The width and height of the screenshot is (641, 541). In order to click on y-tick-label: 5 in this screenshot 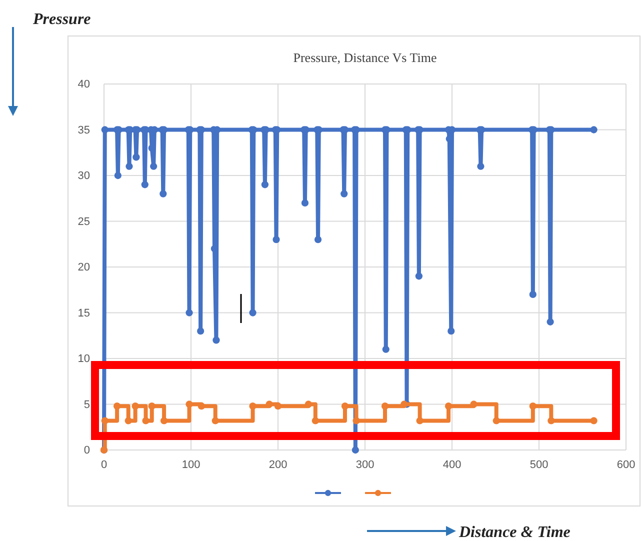, I will do `click(87, 404)`.